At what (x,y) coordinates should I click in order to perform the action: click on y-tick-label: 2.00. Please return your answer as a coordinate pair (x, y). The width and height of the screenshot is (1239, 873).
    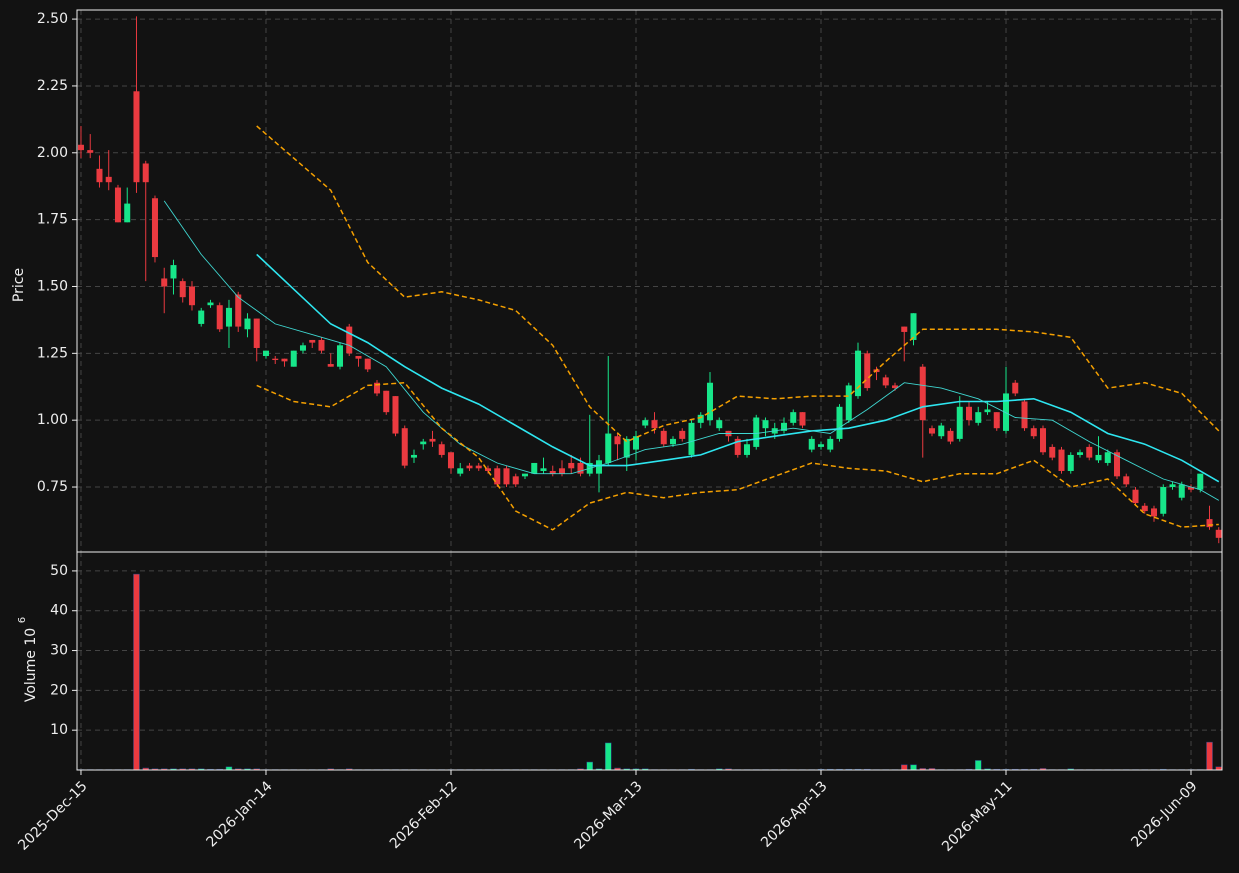
    Looking at the image, I should click on (52, 153).